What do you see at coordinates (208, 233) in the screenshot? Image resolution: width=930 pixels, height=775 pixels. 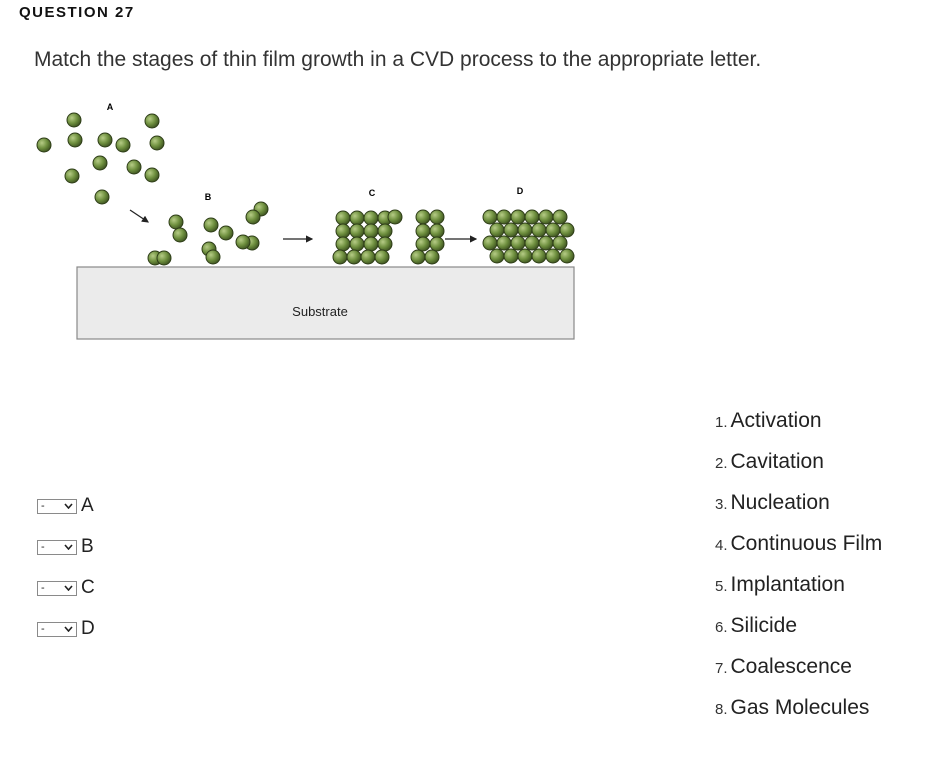 I see `adsorbed-molecules-cluster` at bounding box center [208, 233].